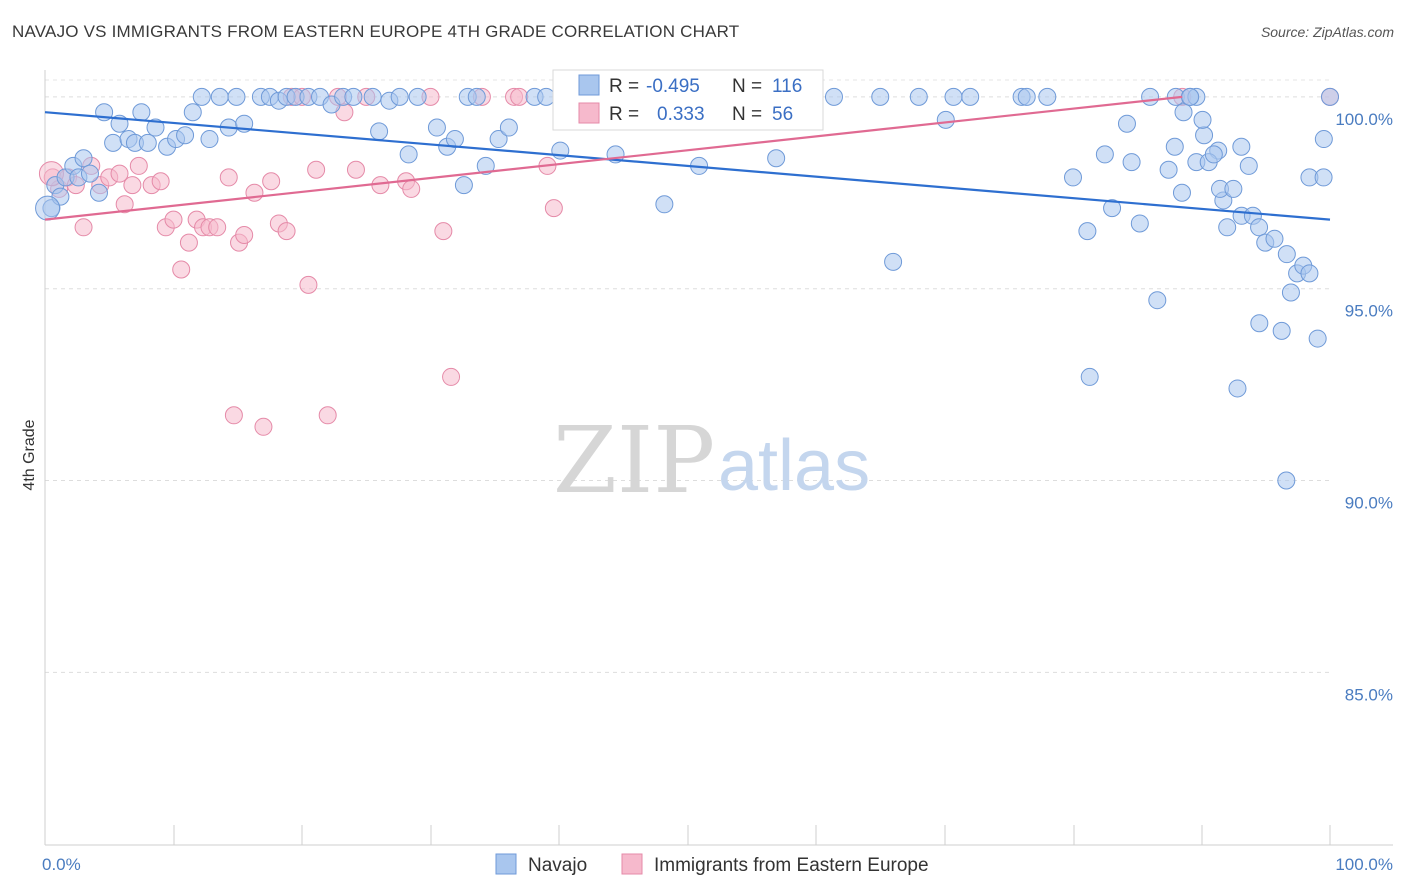  I want to click on source-label: Source: ZipAtlas.com, so click(1327, 32).